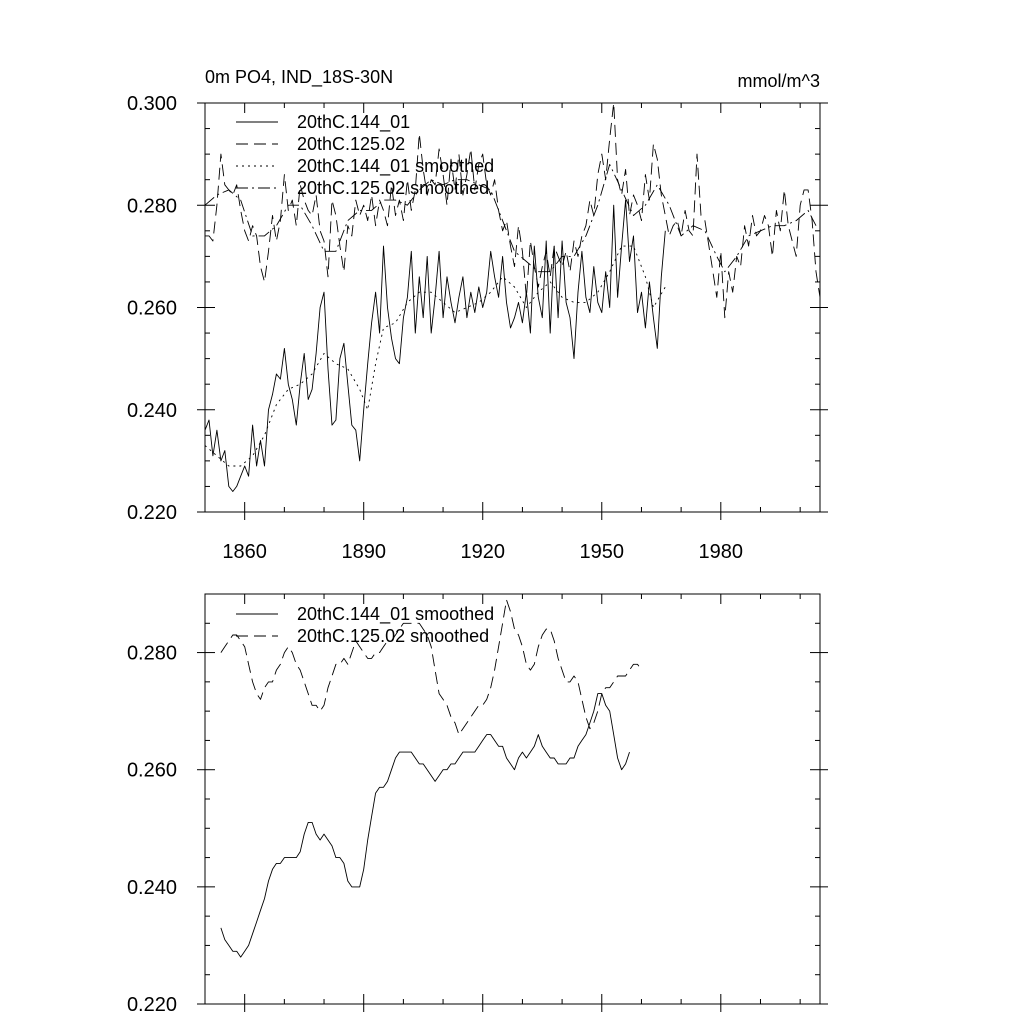 This screenshot has width=1024, height=1024. I want to click on legend-label-4: 20thC.125.02 smoothed, so click(393, 188).